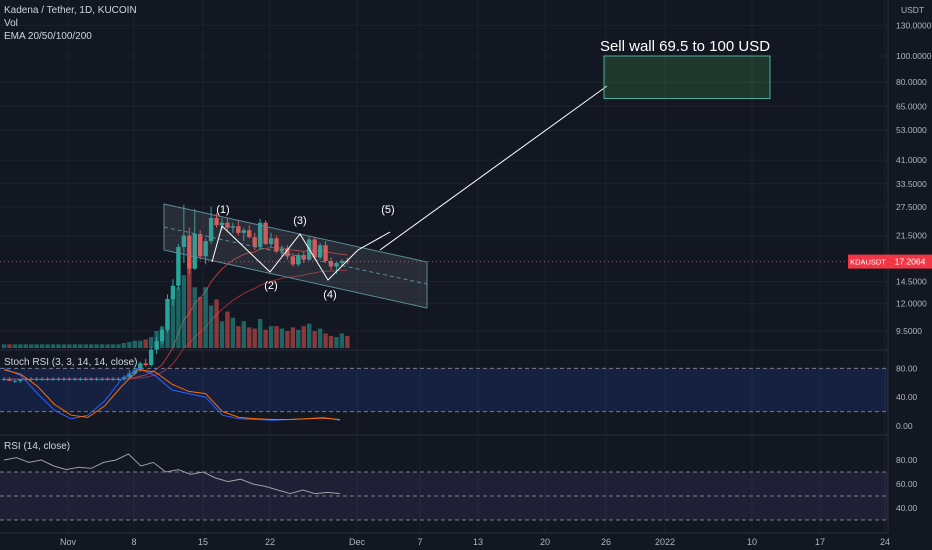 The width and height of the screenshot is (932, 550). What do you see at coordinates (907, 508) in the screenshot?
I see `rsi-tick-label: 40.00` at bounding box center [907, 508].